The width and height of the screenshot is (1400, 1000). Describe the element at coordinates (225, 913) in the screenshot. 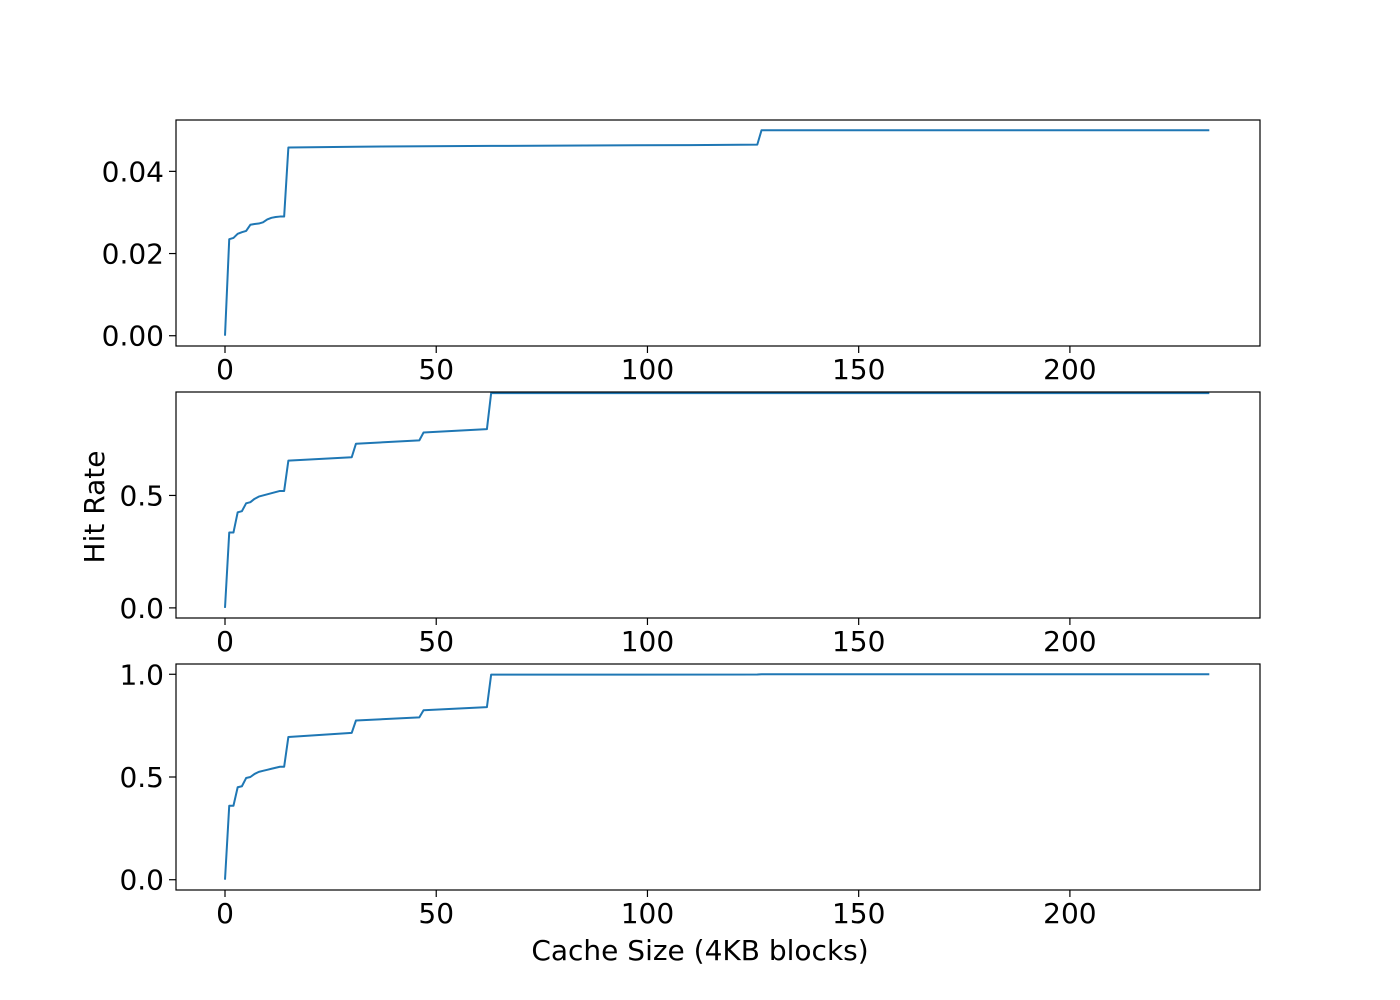

I see `x-tick-label-bottom: 0` at that location.